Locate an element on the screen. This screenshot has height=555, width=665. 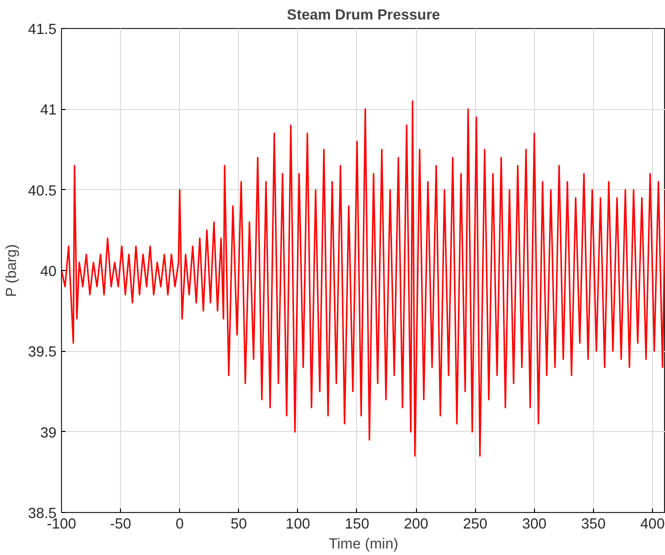
x-tick-label: 200 is located at coordinates (416, 524).